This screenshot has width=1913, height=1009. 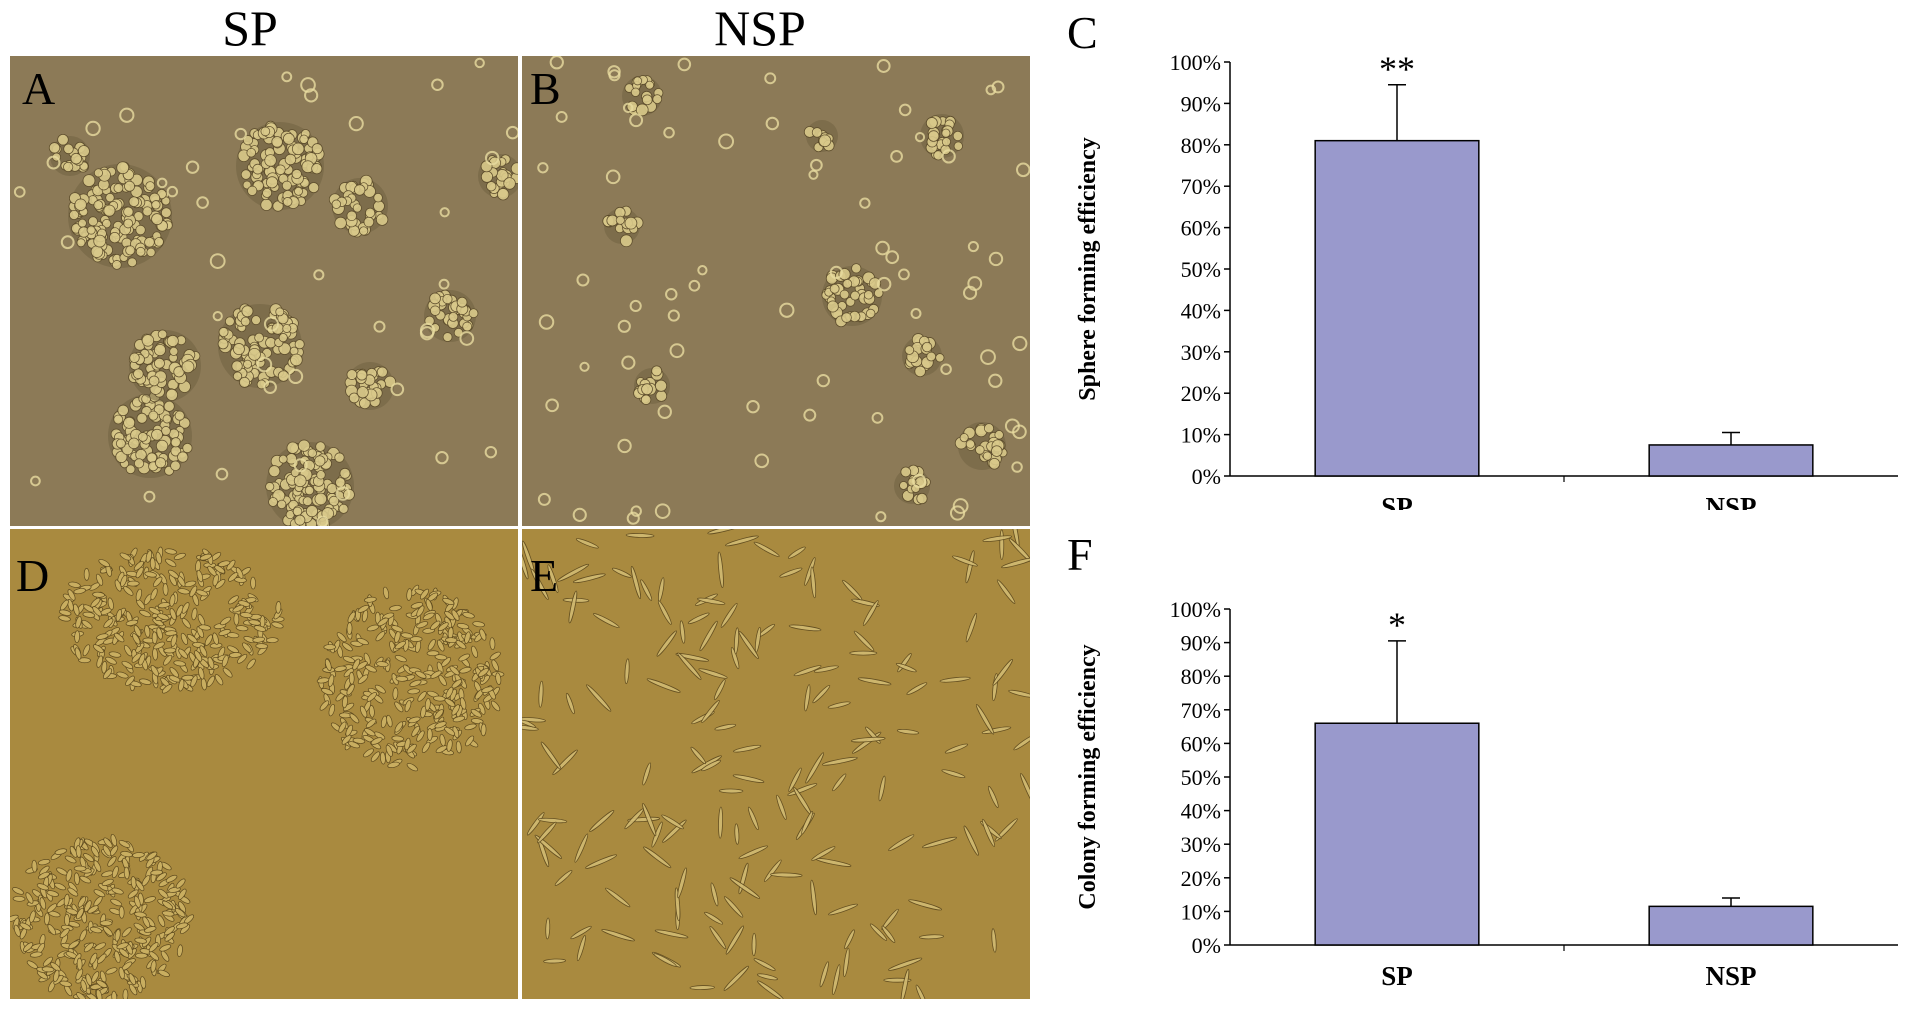 What do you see at coordinates (776, 291) in the screenshot?
I see `micrograph-nsp-spheres: B` at bounding box center [776, 291].